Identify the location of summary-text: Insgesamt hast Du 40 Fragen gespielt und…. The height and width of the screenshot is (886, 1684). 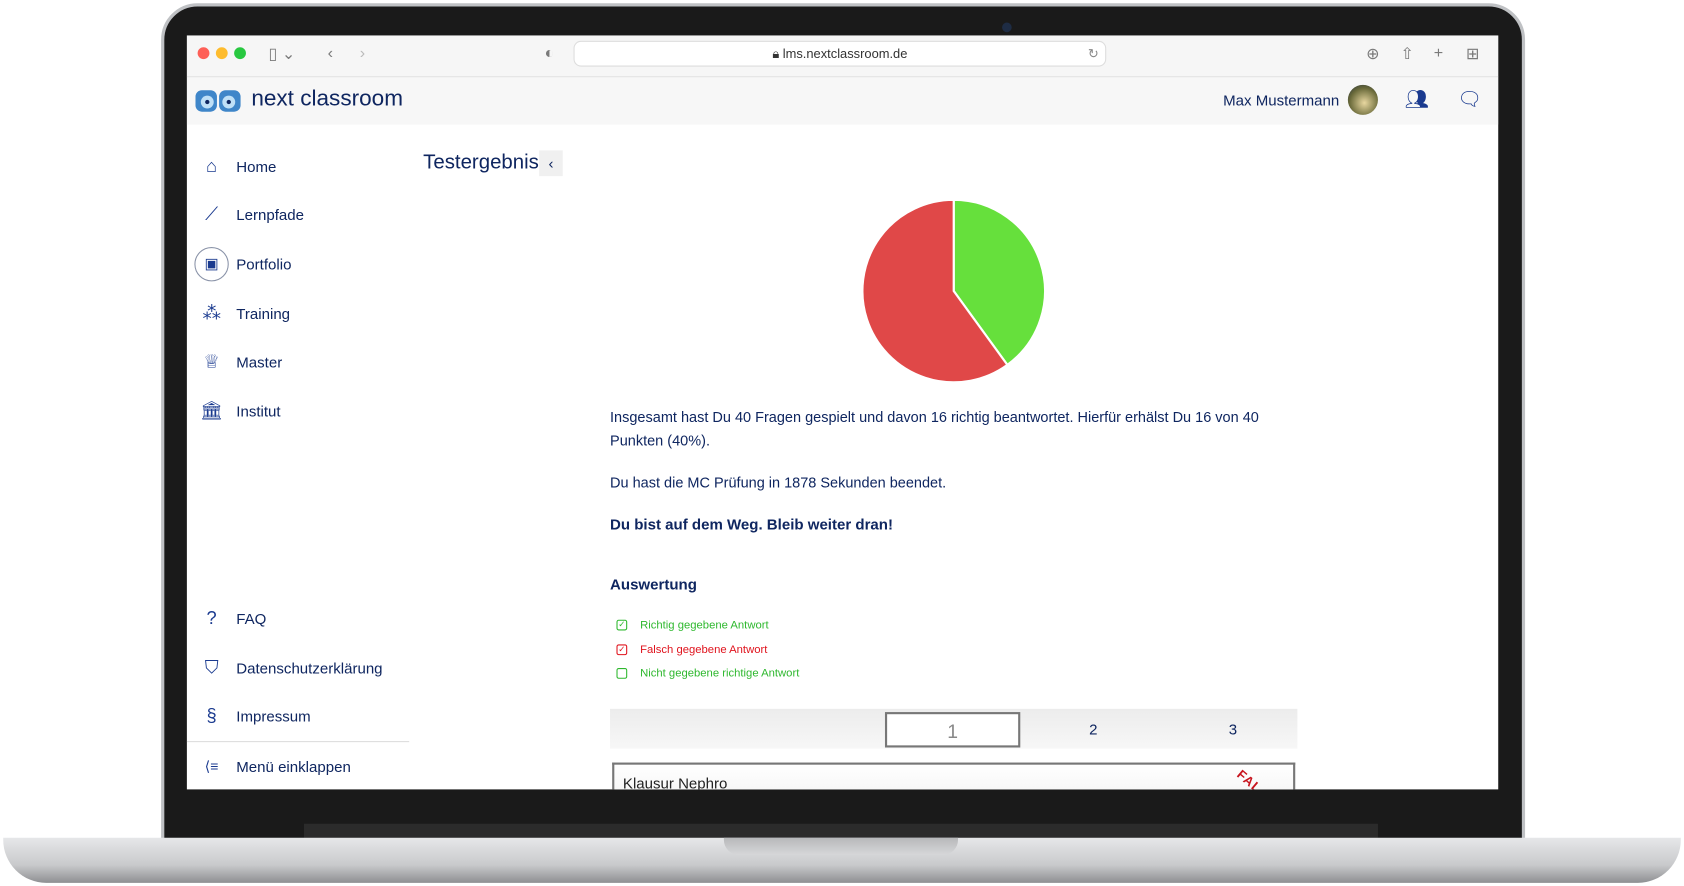
(934, 429).